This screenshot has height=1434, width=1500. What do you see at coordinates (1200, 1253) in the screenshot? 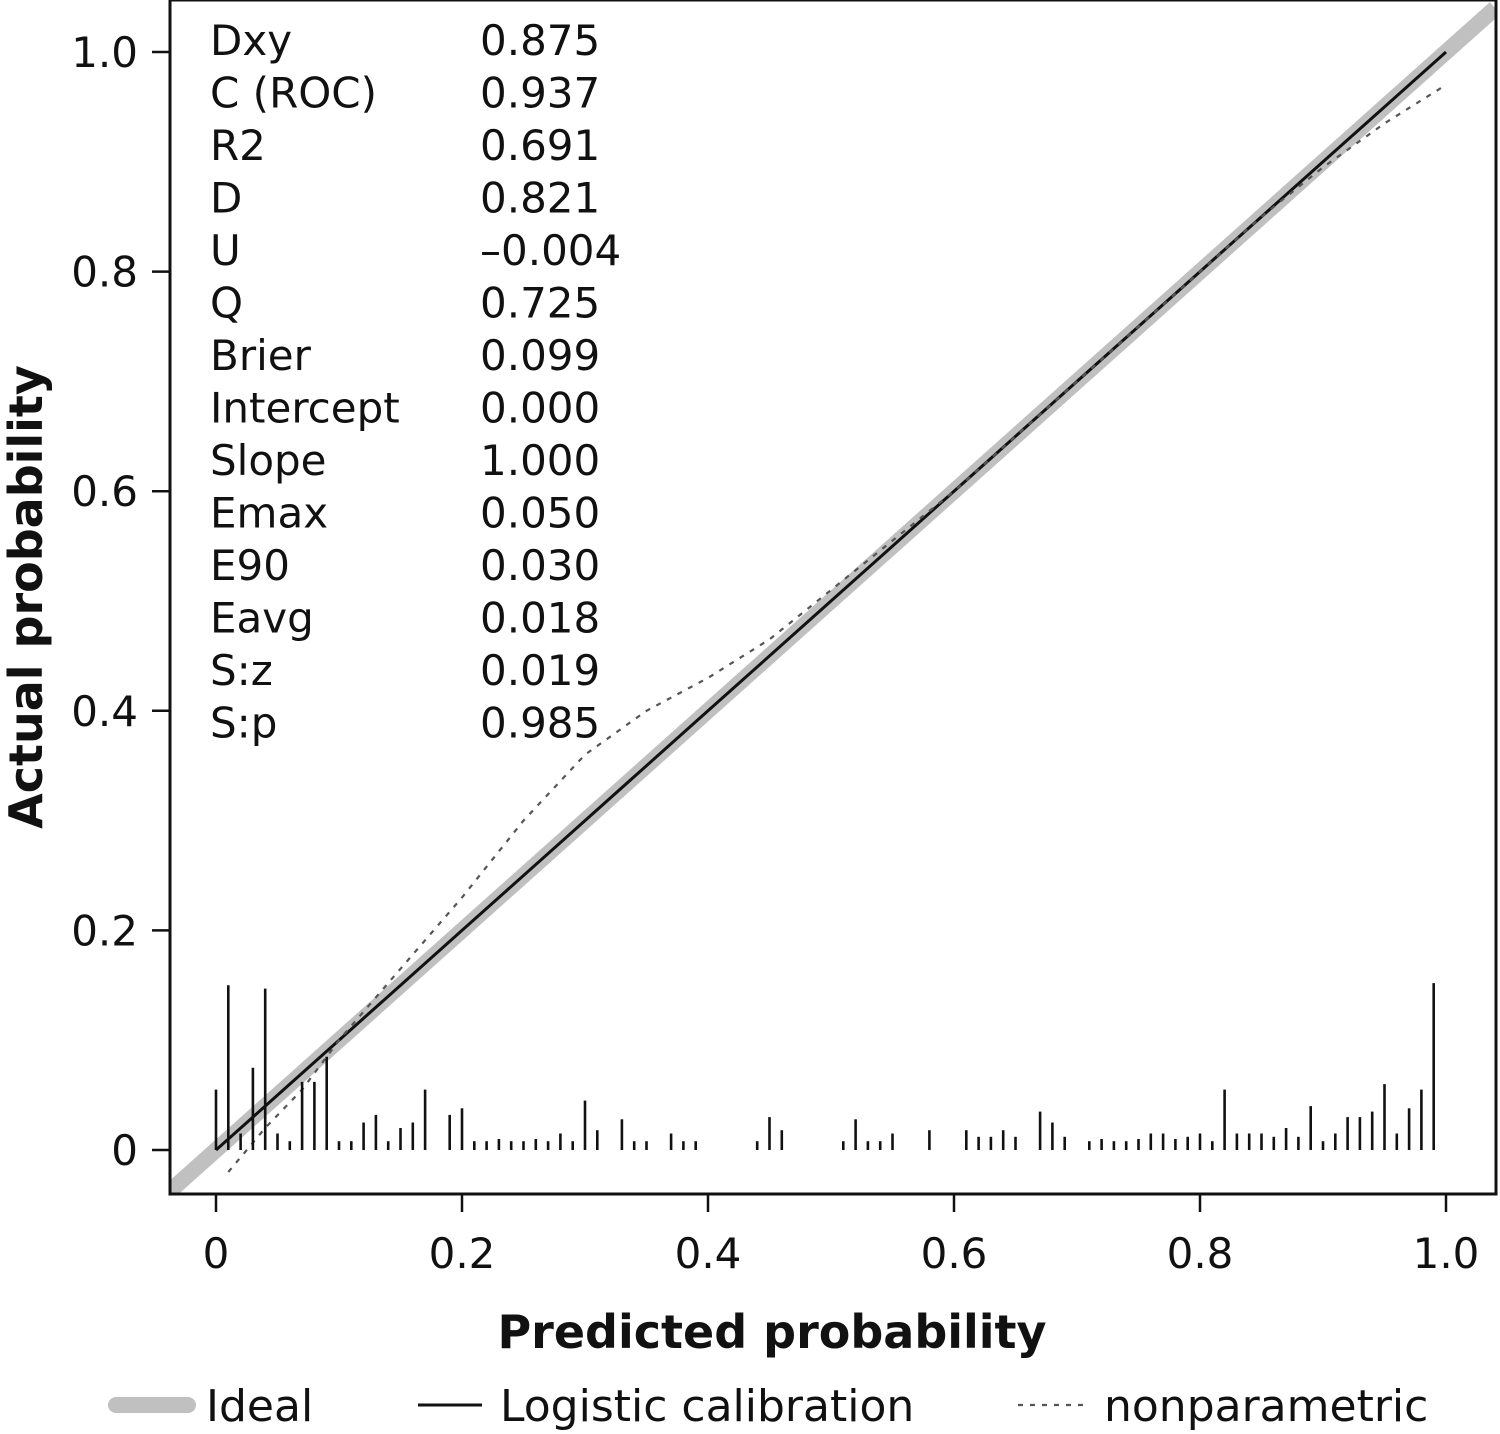
I see `x-tick-label: 0.8` at bounding box center [1200, 1253].